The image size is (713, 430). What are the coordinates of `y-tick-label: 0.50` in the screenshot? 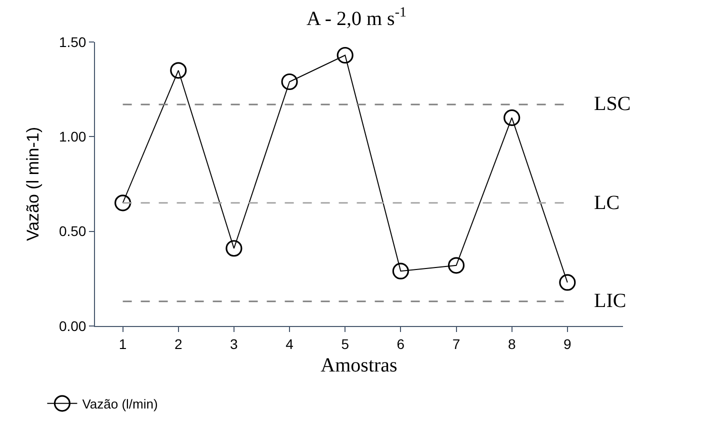 It's located at (72, 231).